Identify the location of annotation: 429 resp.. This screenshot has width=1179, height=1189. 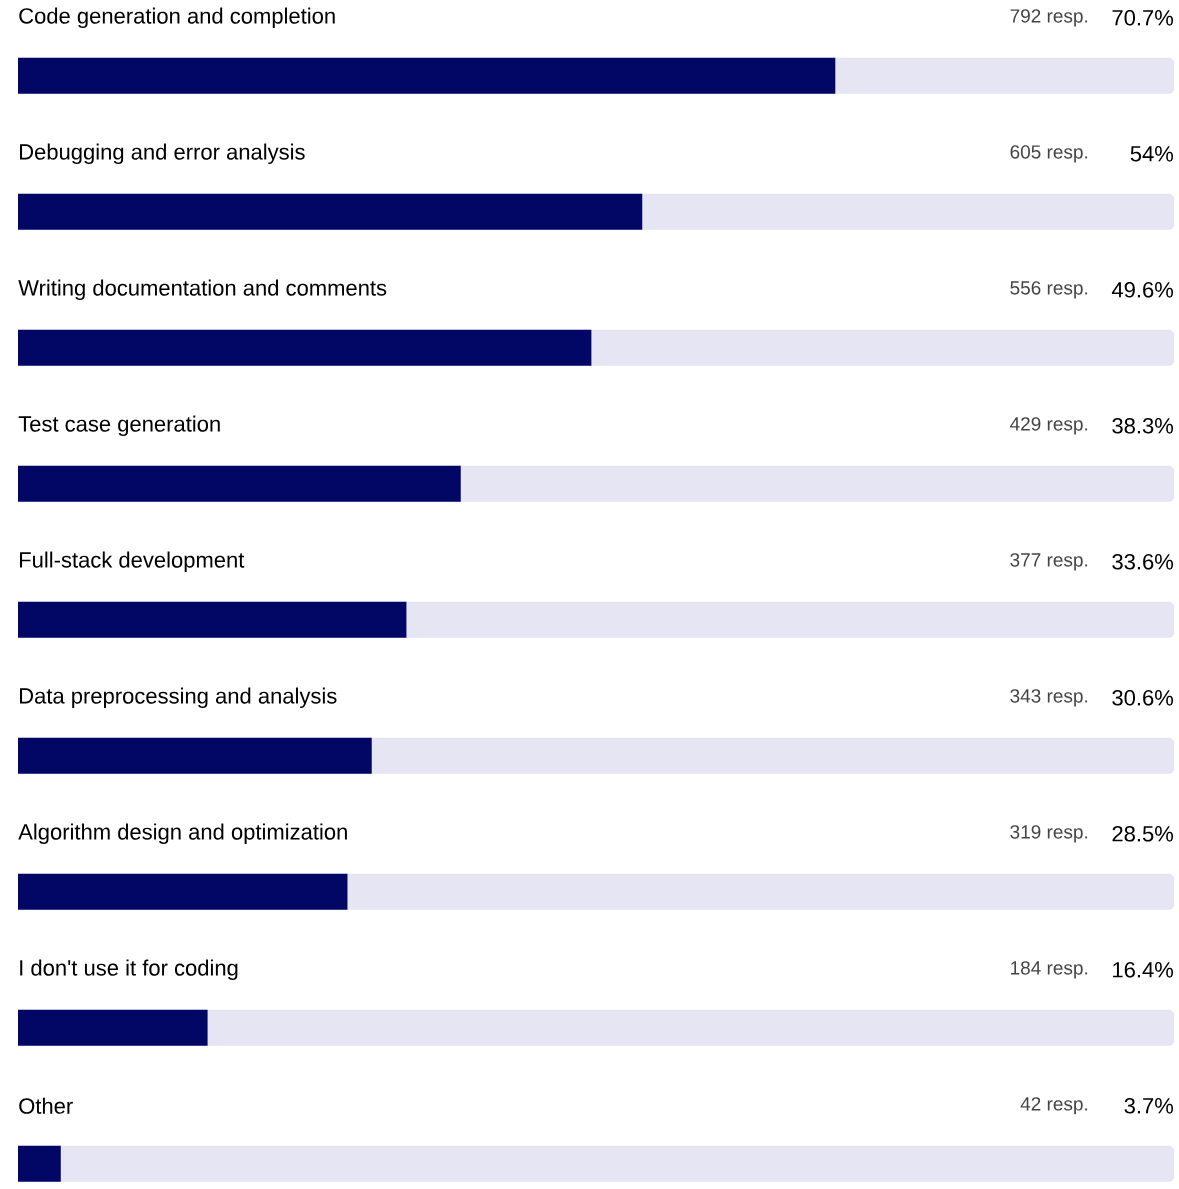
(1049, 426).